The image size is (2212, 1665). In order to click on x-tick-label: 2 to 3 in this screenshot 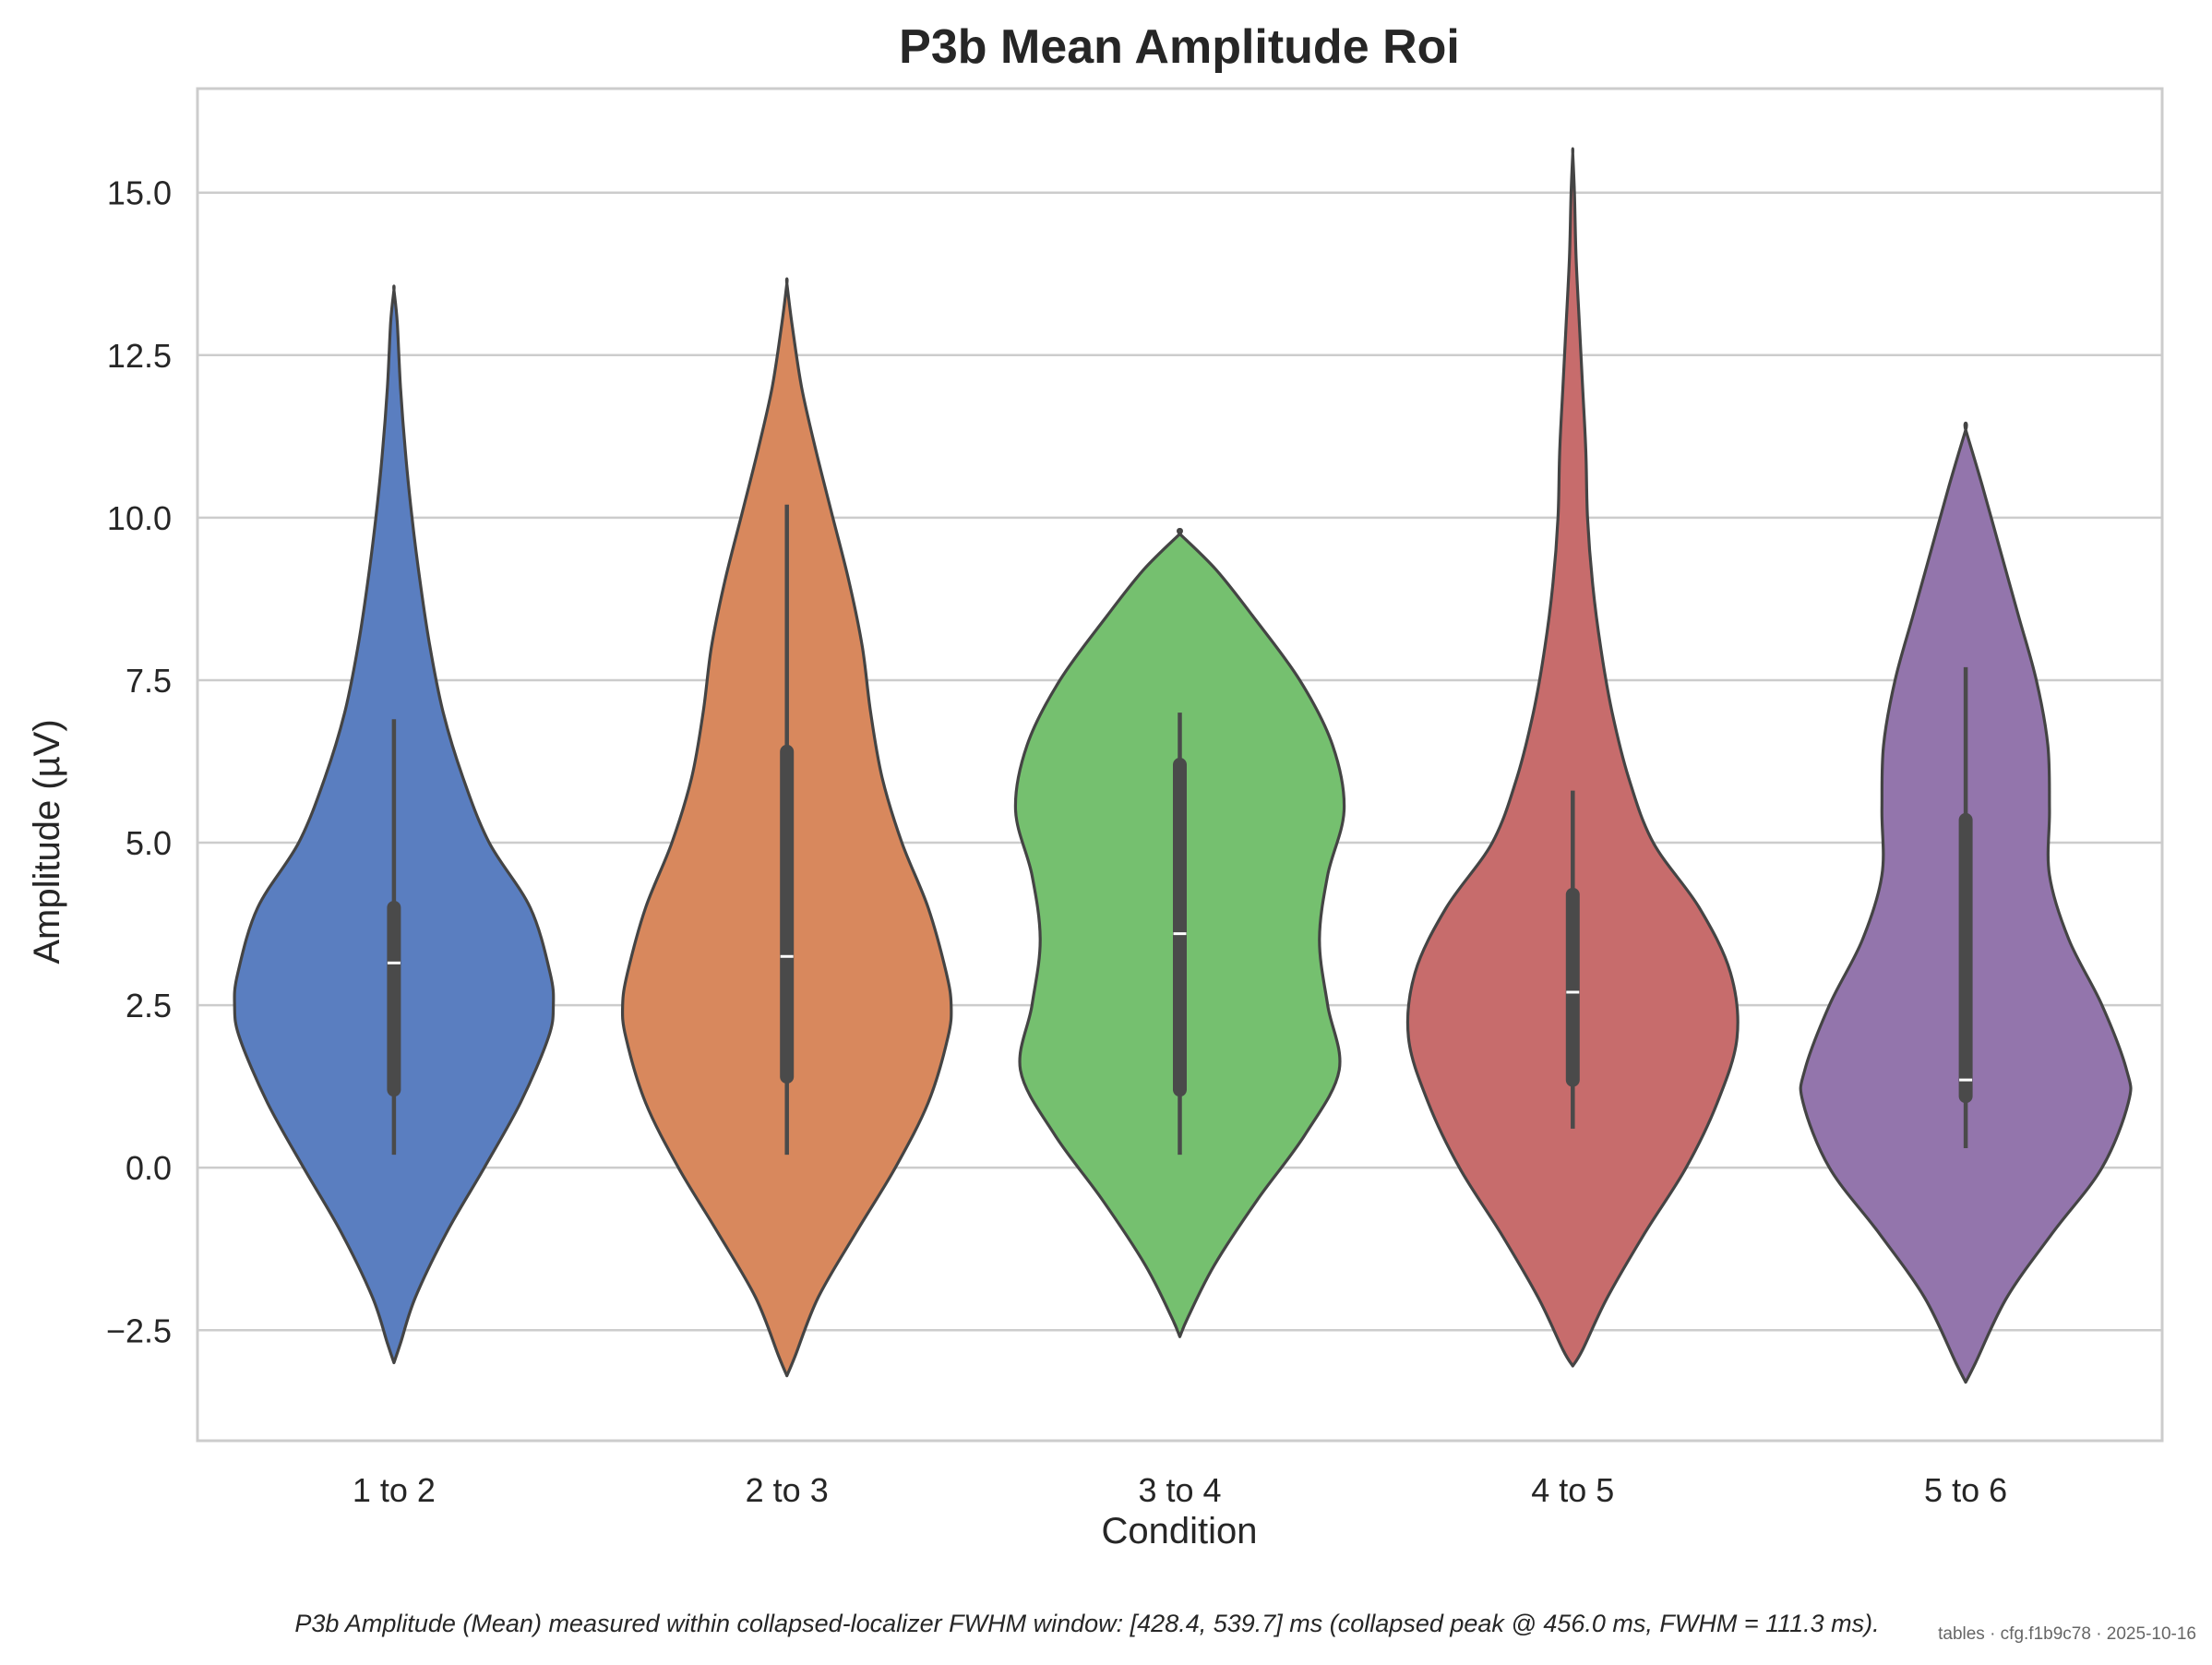, I will do `click(787, 1490)`.